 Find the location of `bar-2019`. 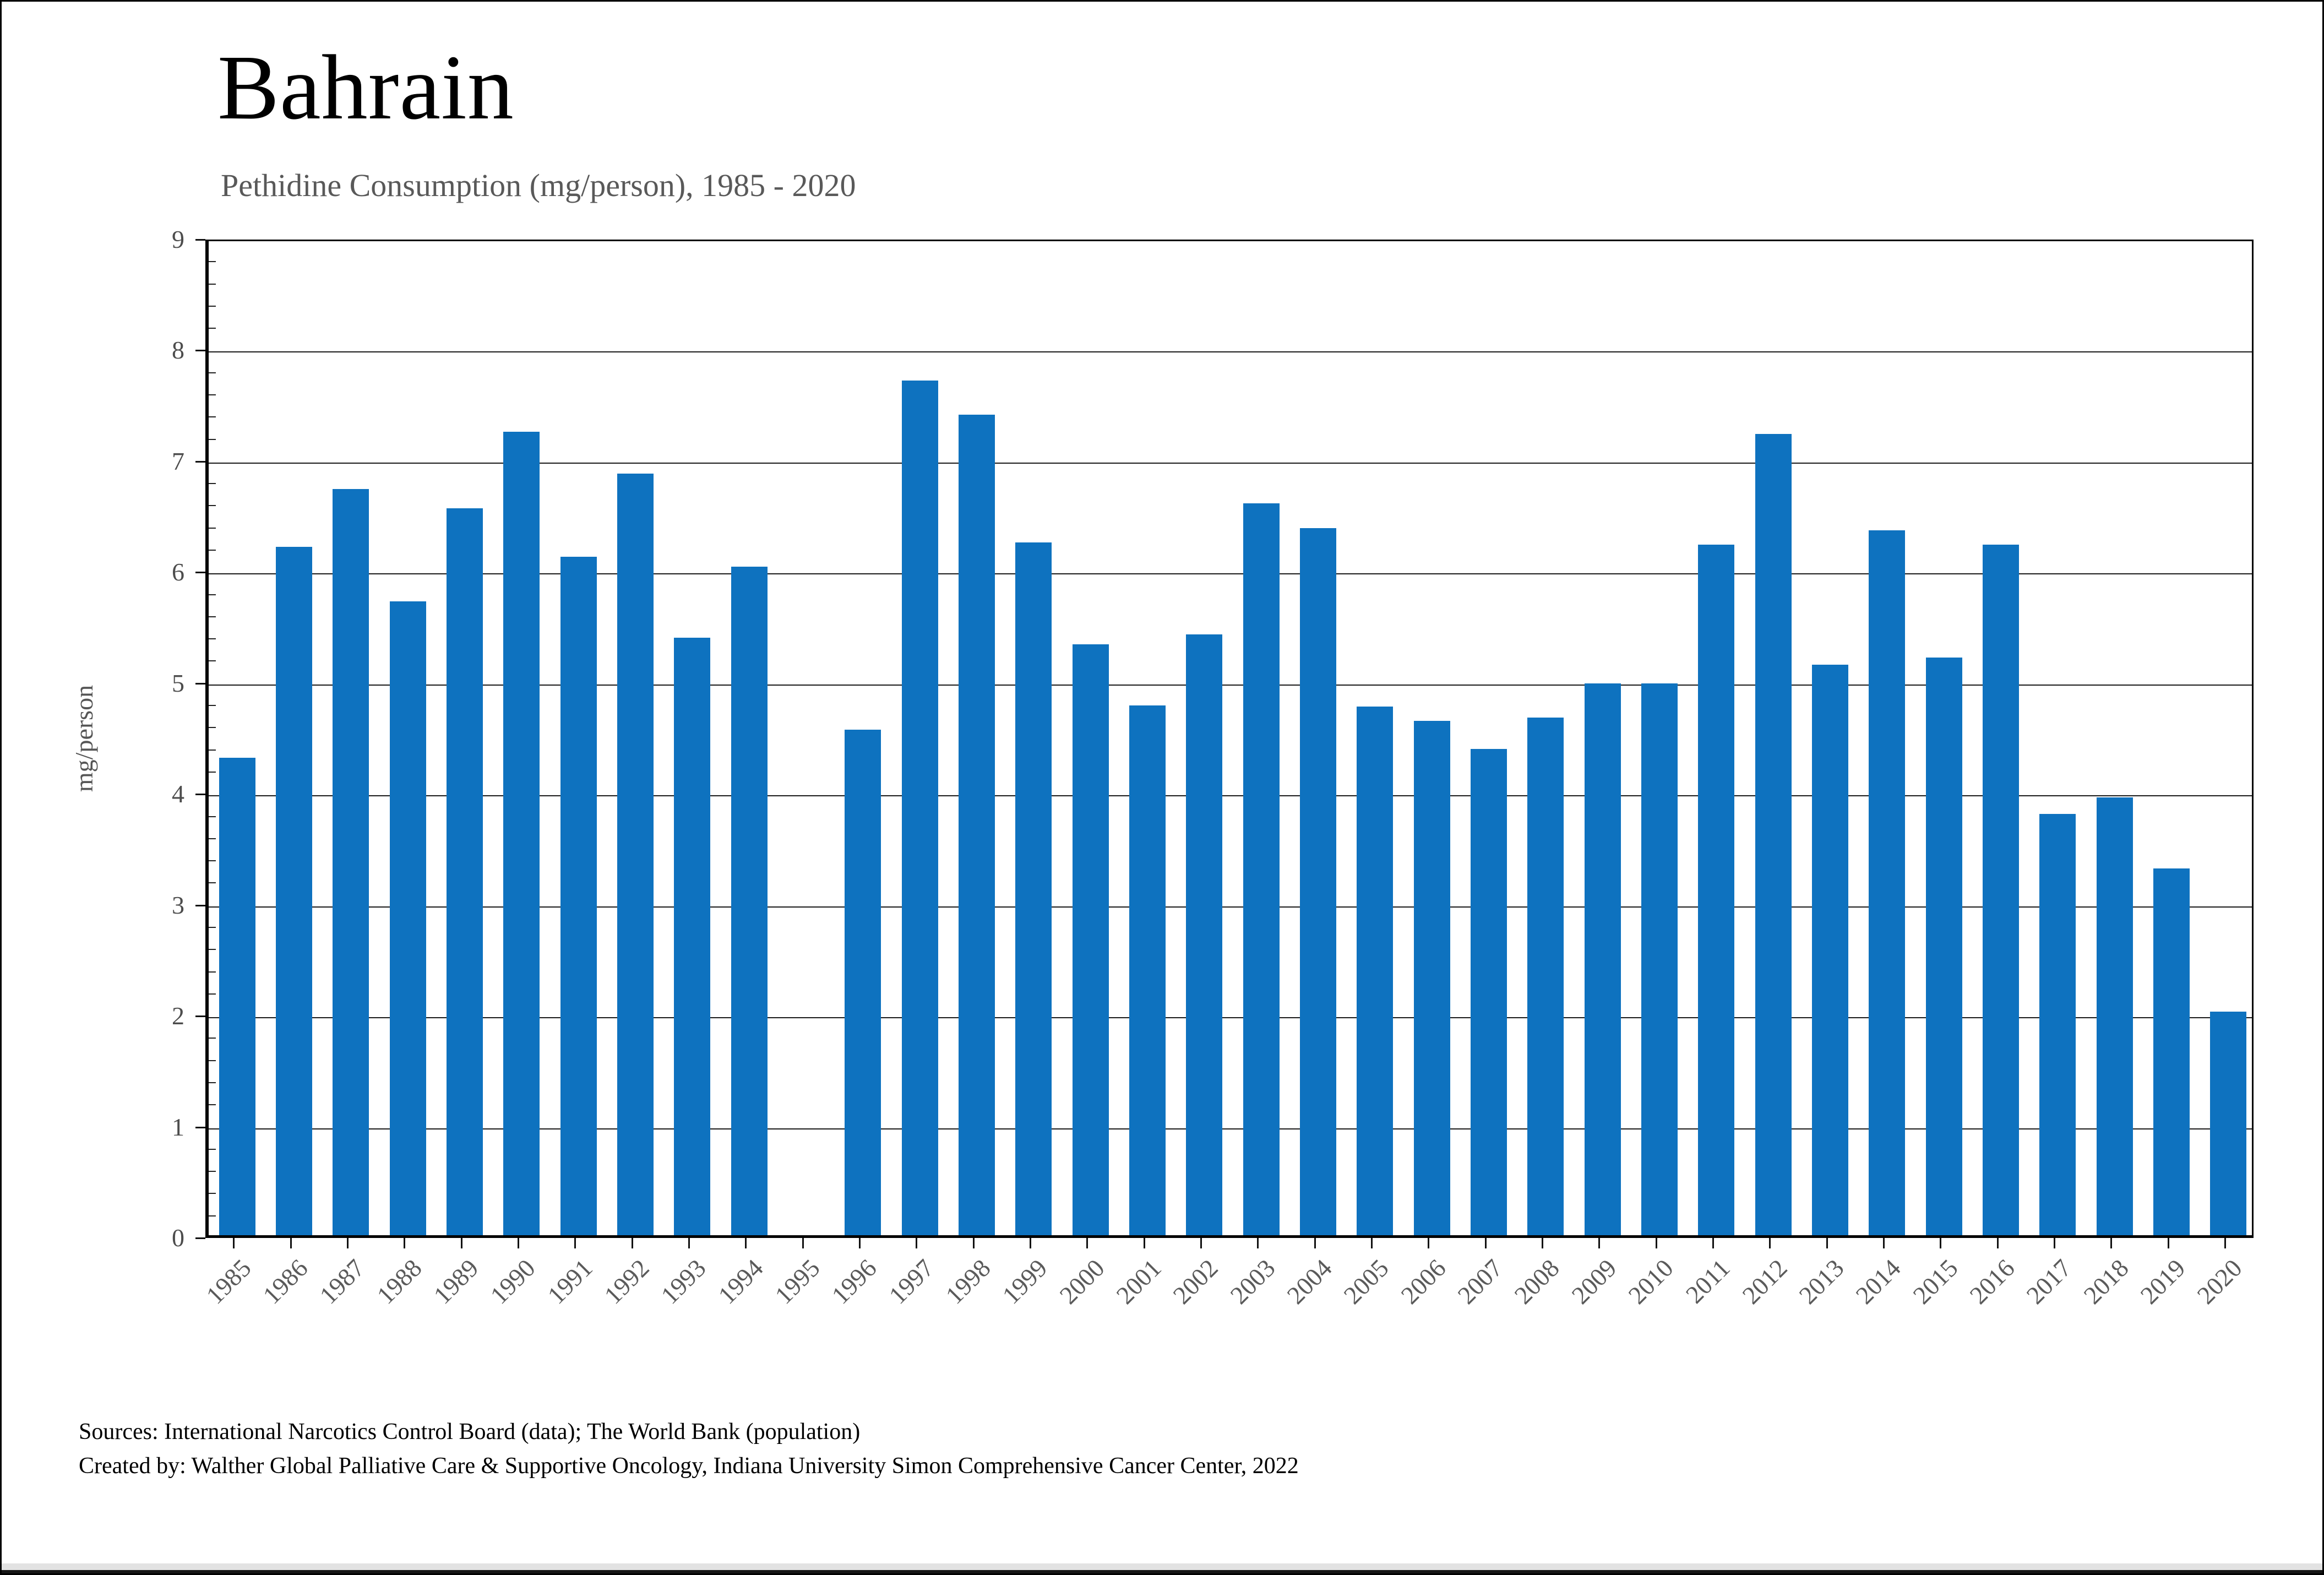

bar-2019 is located at coordinates (2171, 1051).